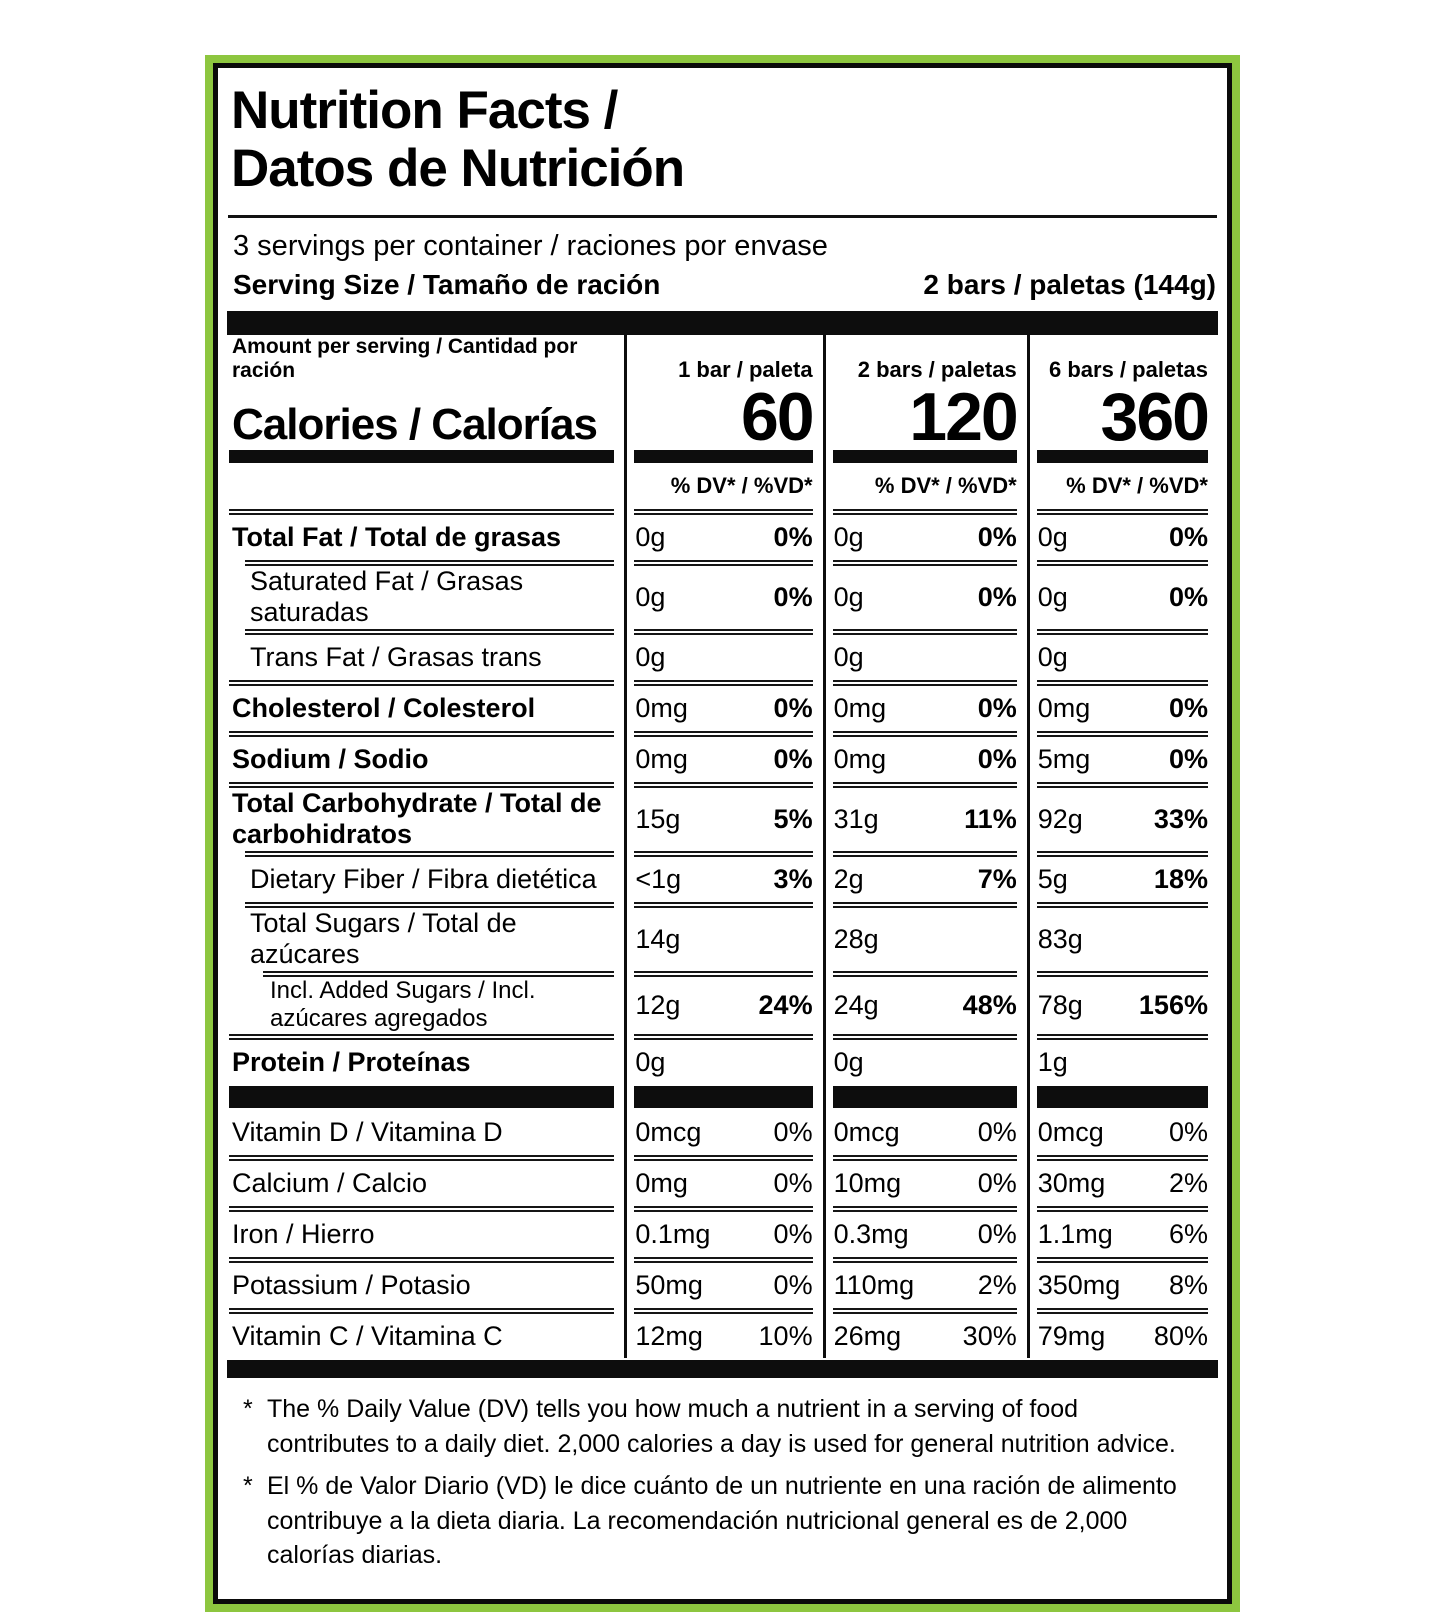 This screenshot has width=1445, height=1612. Describe the element at coordinates (793, 878) in the screenshot. I see `daily-value: 3%` at that location.